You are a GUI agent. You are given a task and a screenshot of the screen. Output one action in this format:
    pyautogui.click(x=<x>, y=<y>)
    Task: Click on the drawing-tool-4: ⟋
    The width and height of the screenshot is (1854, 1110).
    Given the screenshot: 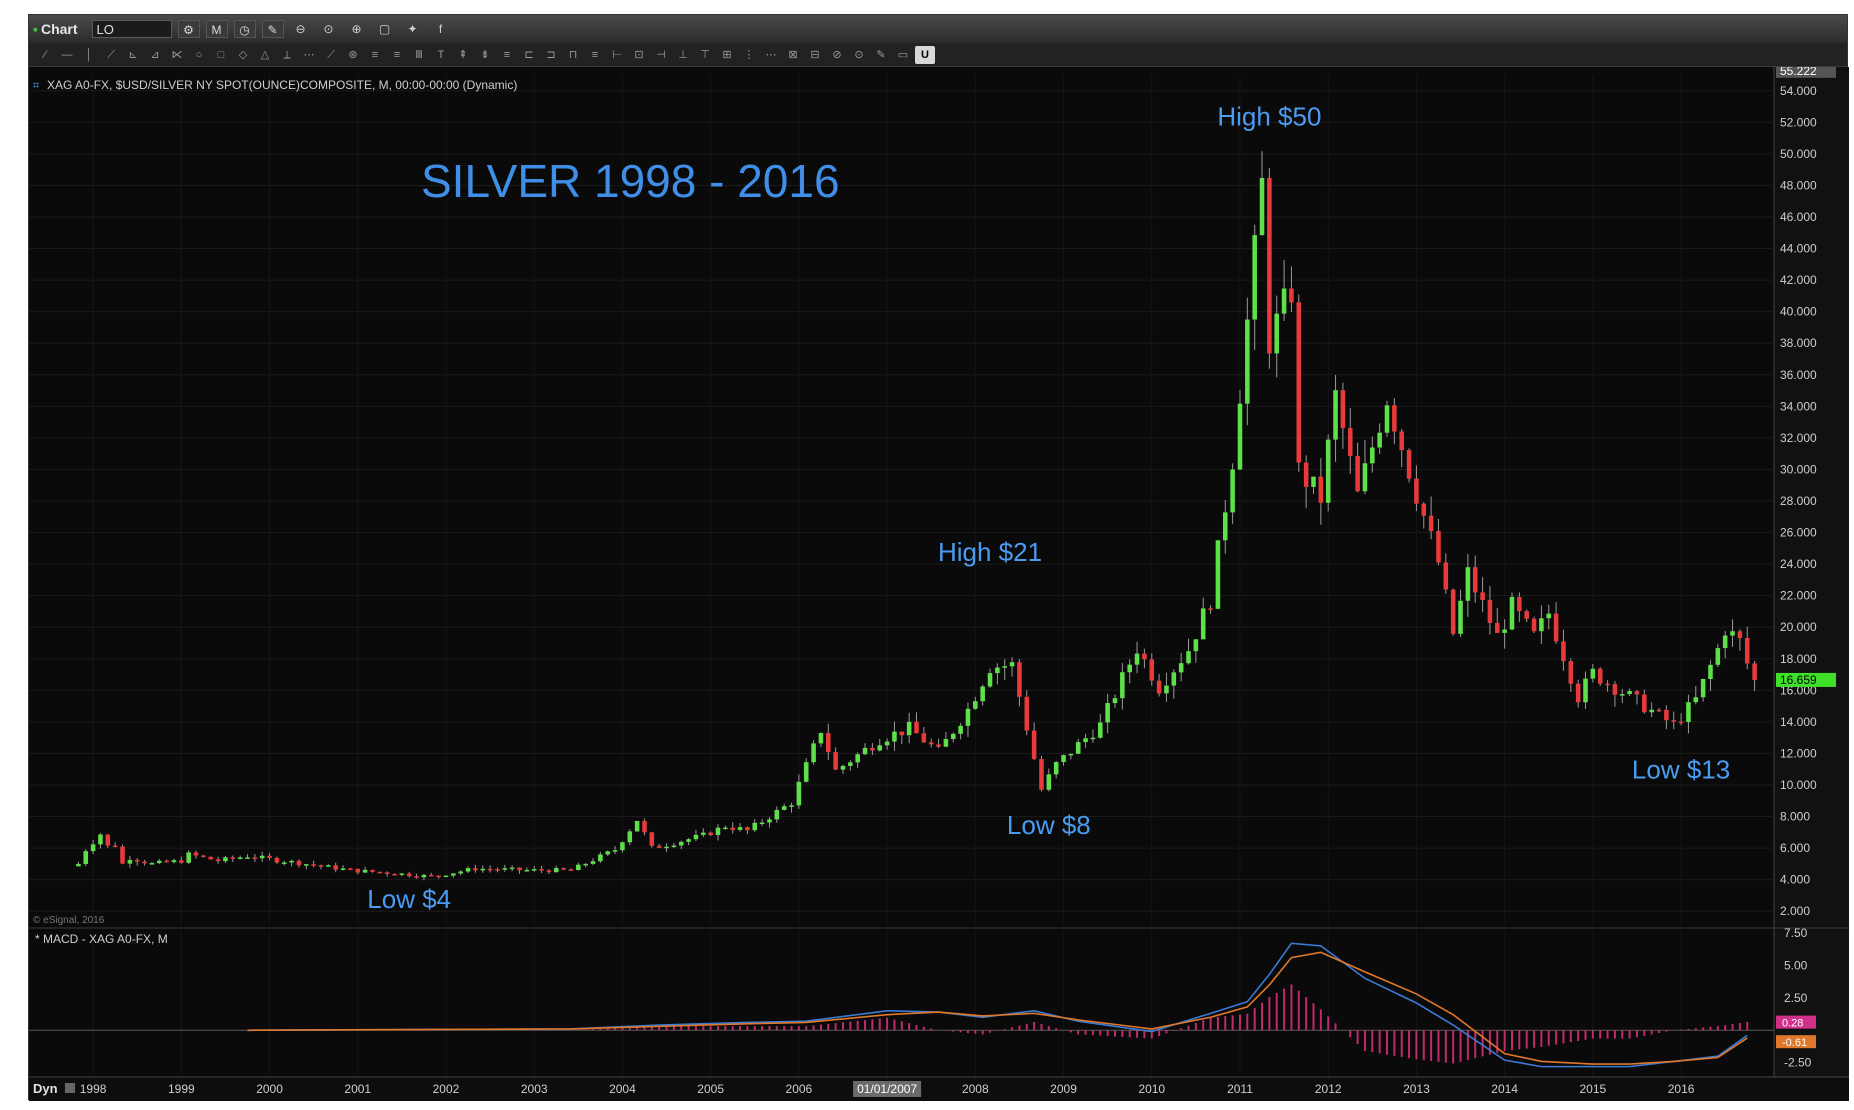 What is the action you would take?
    pyautogui.click(x=111, y=54)
    